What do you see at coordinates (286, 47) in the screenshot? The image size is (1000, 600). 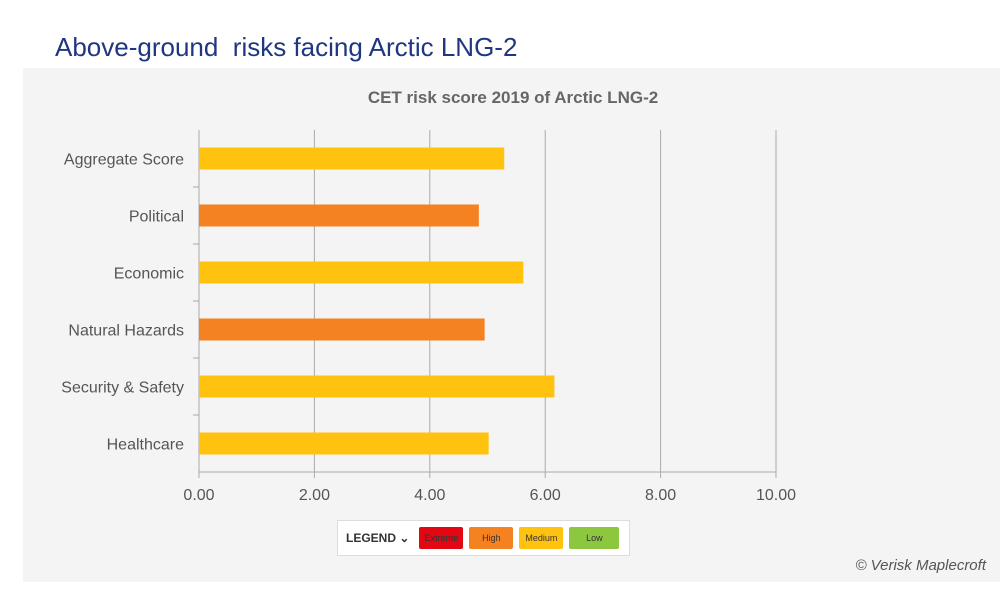 I see `page-title: Above-ground risks facing Arctic LNG-2` at bounding box center [286, 47].